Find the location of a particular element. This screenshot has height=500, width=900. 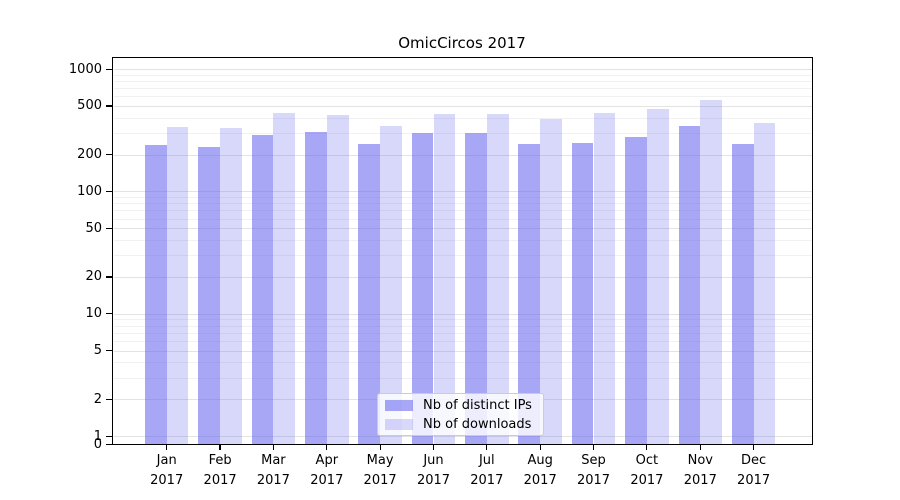

bar-downloads-mar is located at coordinates (284, 278).